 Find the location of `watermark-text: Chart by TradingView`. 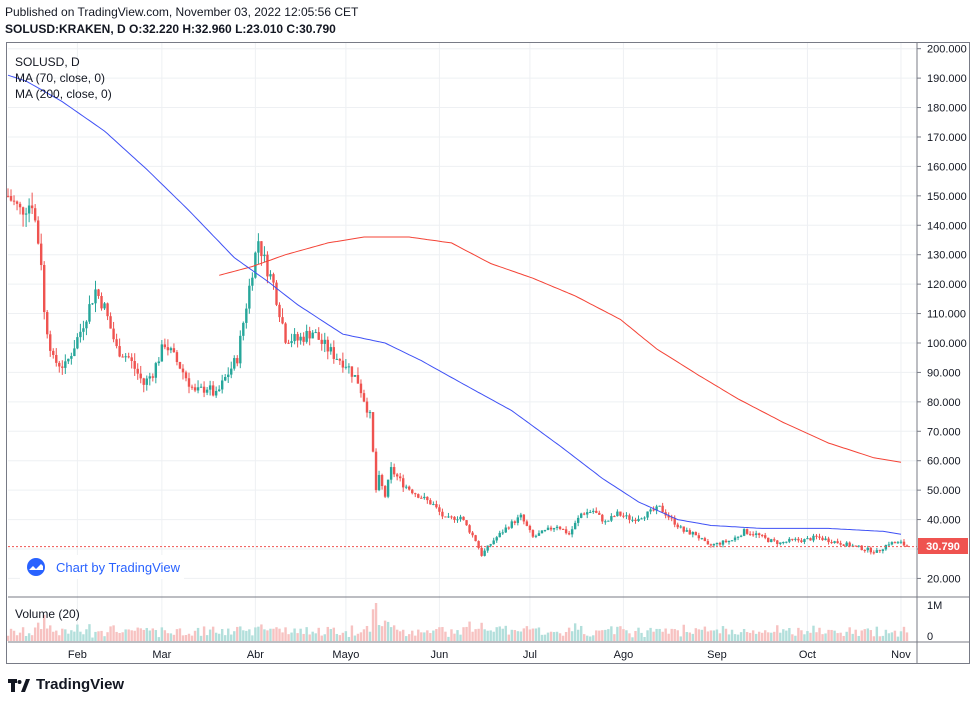

watermark-text: Chart by TradingView is located at coordinates (118, 567).